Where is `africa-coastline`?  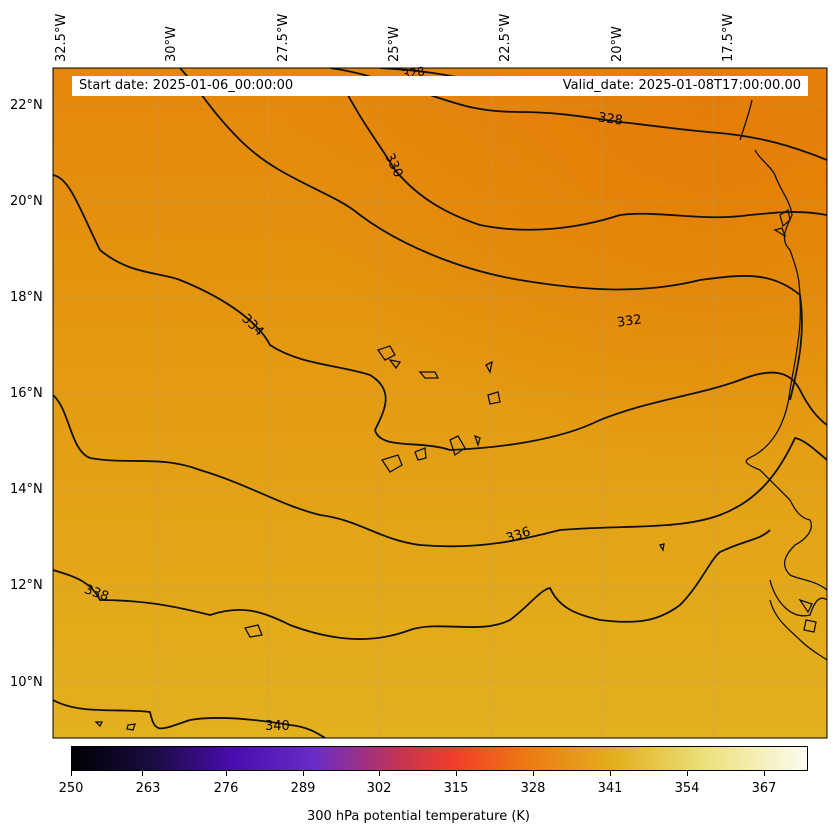 africa-coastline is located at coordinates (783, 380).